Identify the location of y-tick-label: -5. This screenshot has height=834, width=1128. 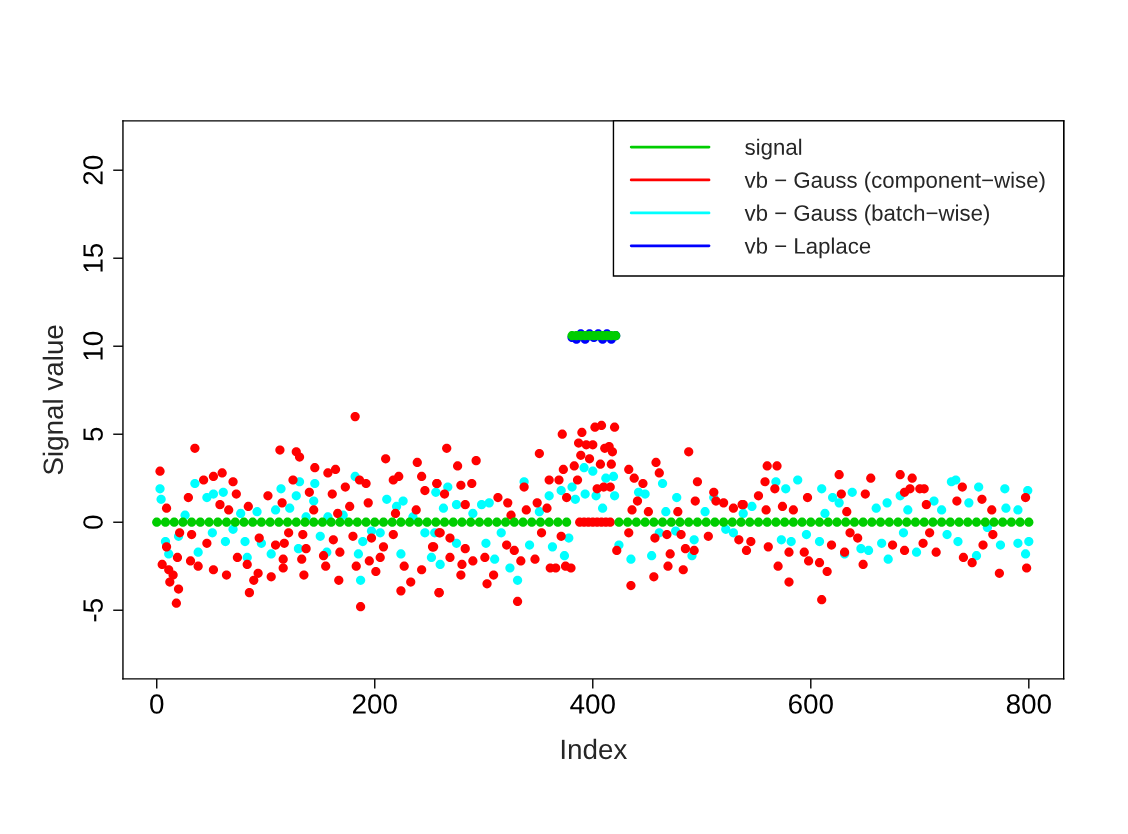
(93, 610).